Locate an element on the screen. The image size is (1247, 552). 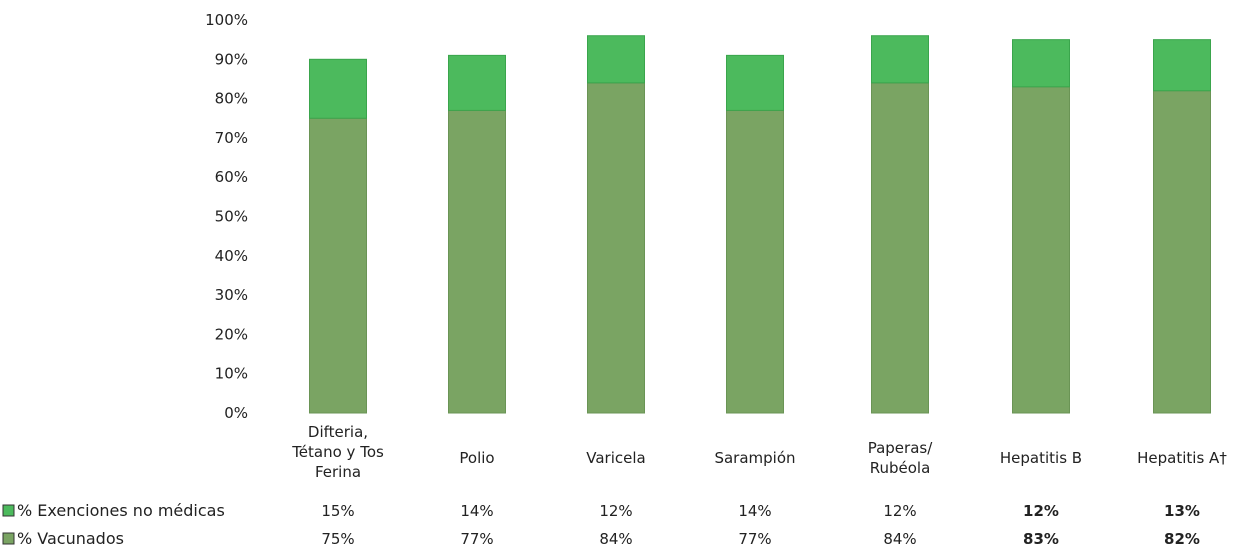
legend-swatch-exemptions is located at coordinates (8, 510).